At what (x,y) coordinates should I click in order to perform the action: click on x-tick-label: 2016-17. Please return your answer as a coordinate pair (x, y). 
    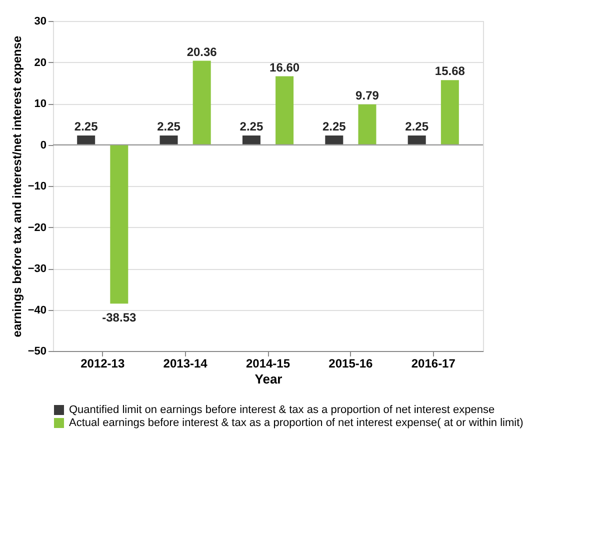
    Looking at the image, I should click on (433, 363).